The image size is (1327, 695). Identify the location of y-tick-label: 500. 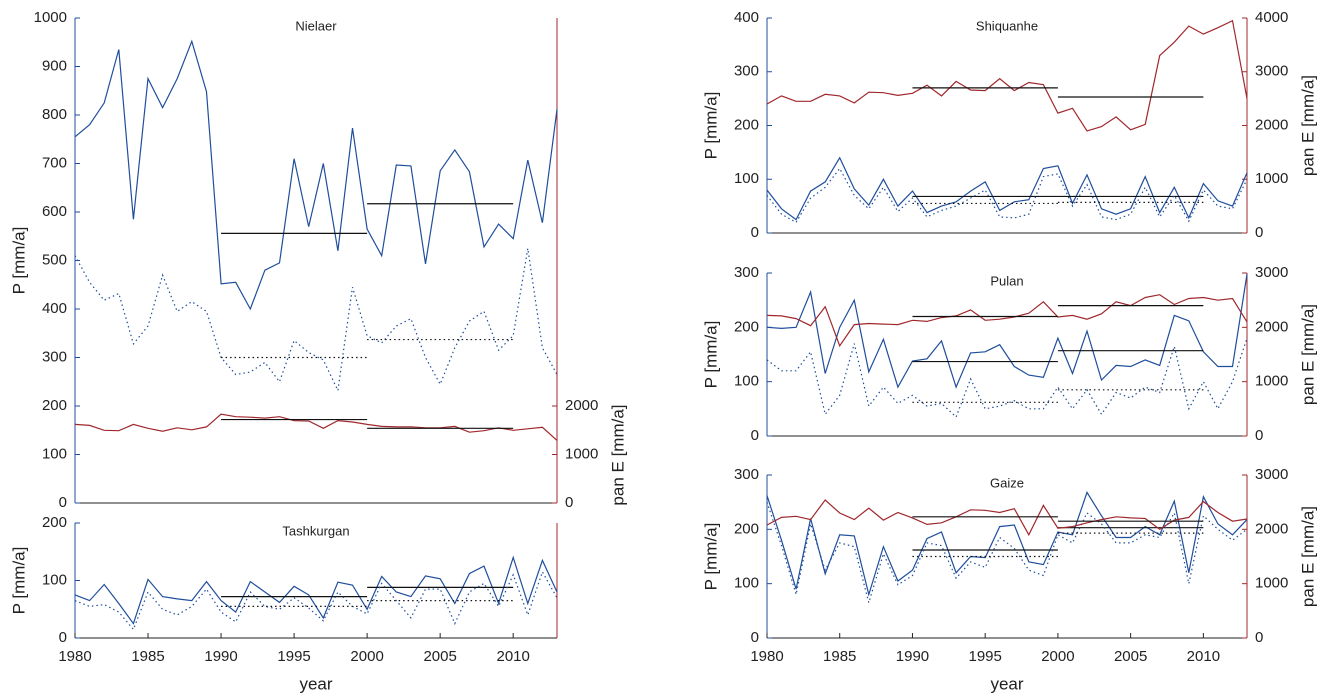
(54, 259).